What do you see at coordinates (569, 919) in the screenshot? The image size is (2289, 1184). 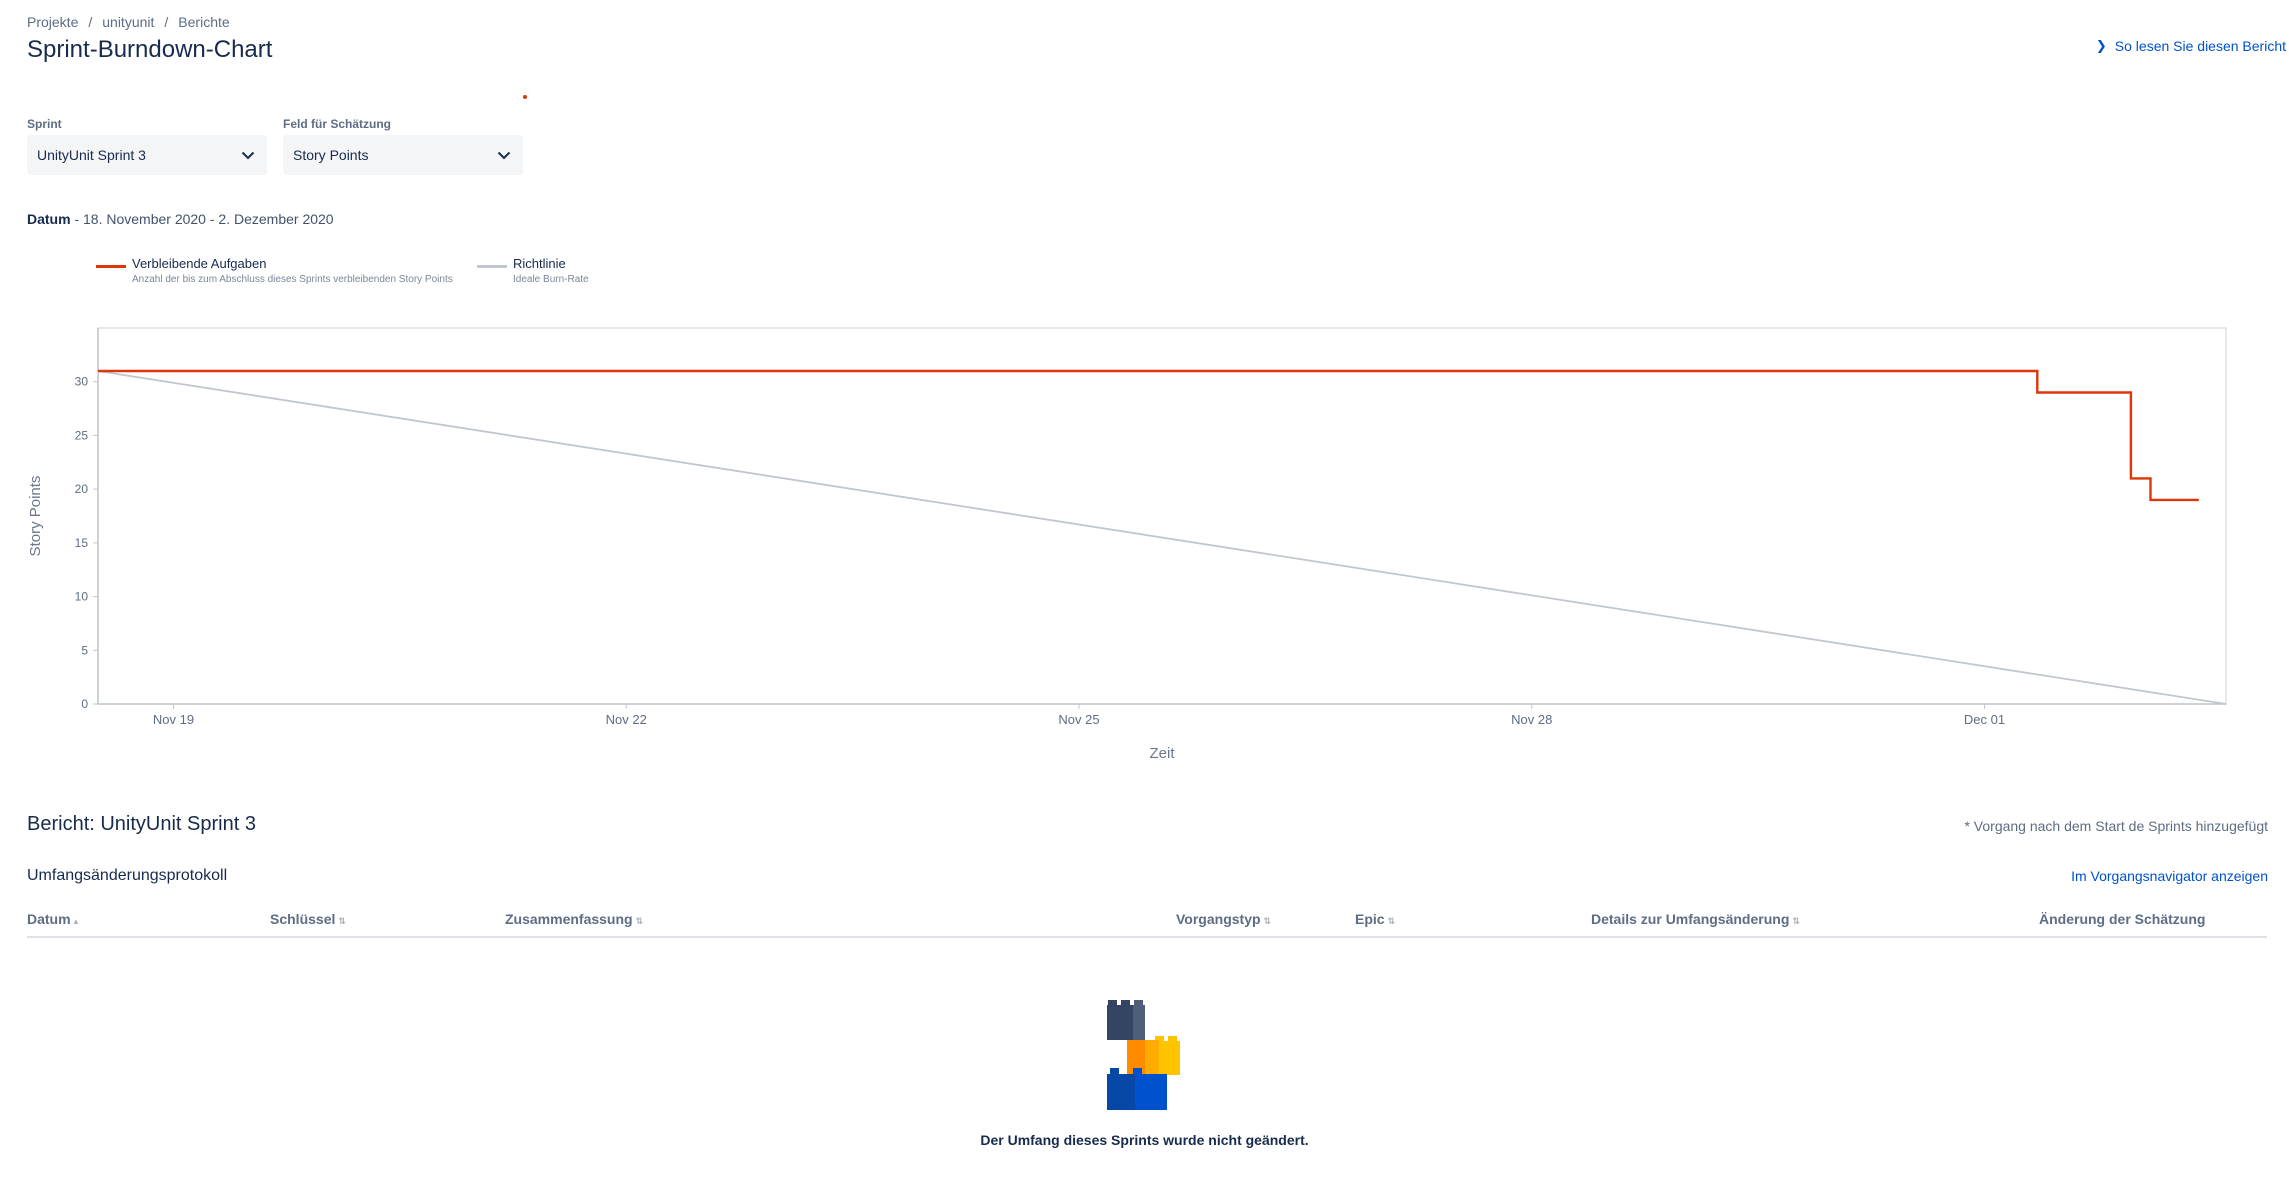 I see `column-header-summary-label: Zusammenfassung` at bounding box center [569, 919].